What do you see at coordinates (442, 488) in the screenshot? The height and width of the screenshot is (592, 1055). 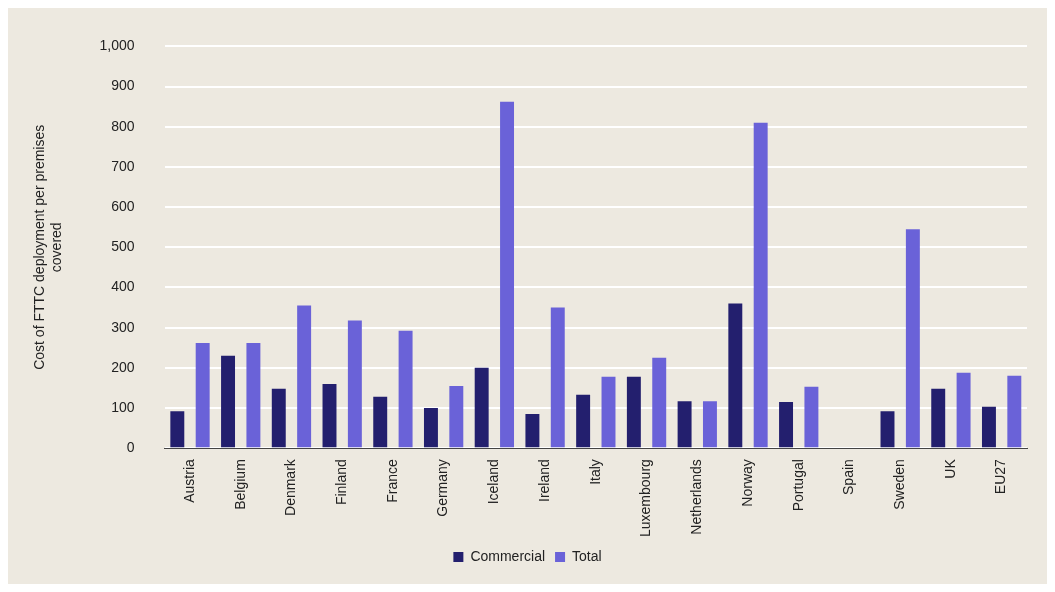 I see `x-tick-label: Germany` at bounding box center [442, 488].